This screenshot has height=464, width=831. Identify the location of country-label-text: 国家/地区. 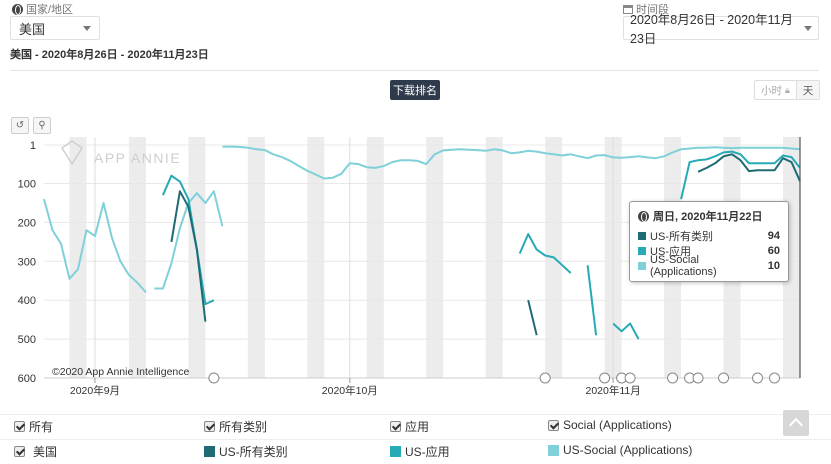
(50, 10).